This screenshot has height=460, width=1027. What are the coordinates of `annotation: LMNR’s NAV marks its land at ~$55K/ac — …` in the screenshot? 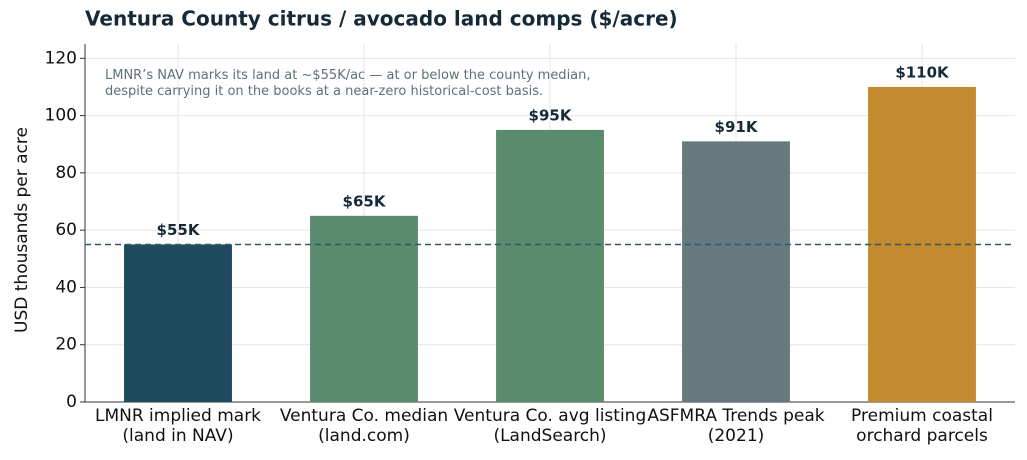 It's located at (348, 83).